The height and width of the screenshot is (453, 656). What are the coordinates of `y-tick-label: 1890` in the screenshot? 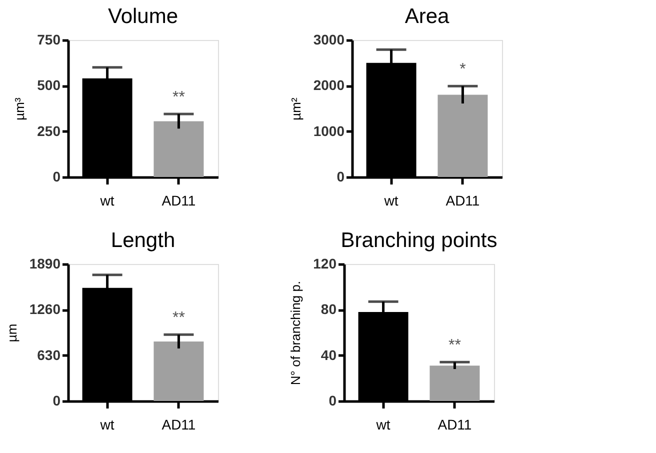 It's located at (45, 264).